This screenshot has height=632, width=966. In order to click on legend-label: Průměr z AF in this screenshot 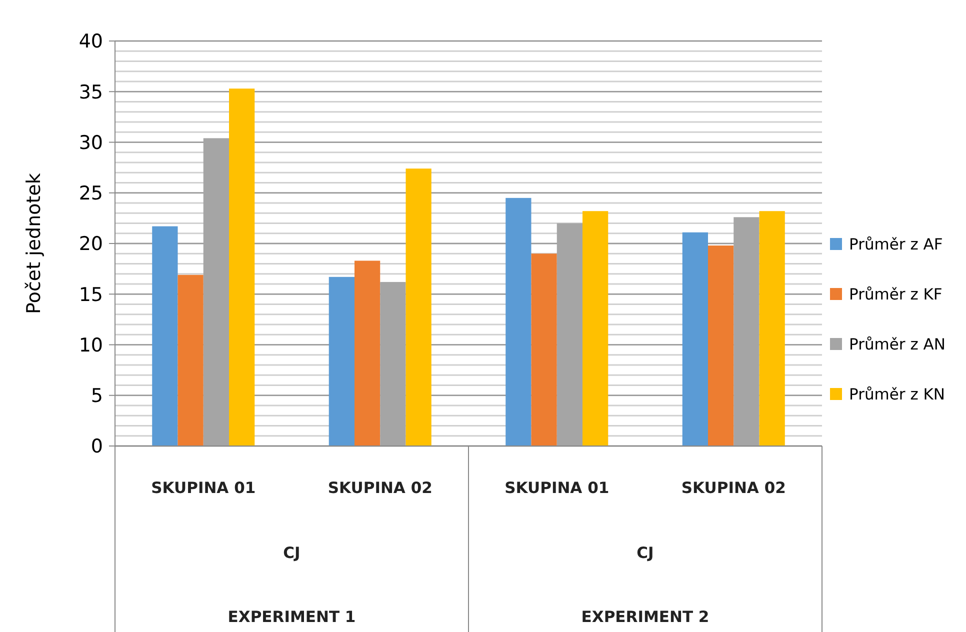, I will do `click(896, 244)`.